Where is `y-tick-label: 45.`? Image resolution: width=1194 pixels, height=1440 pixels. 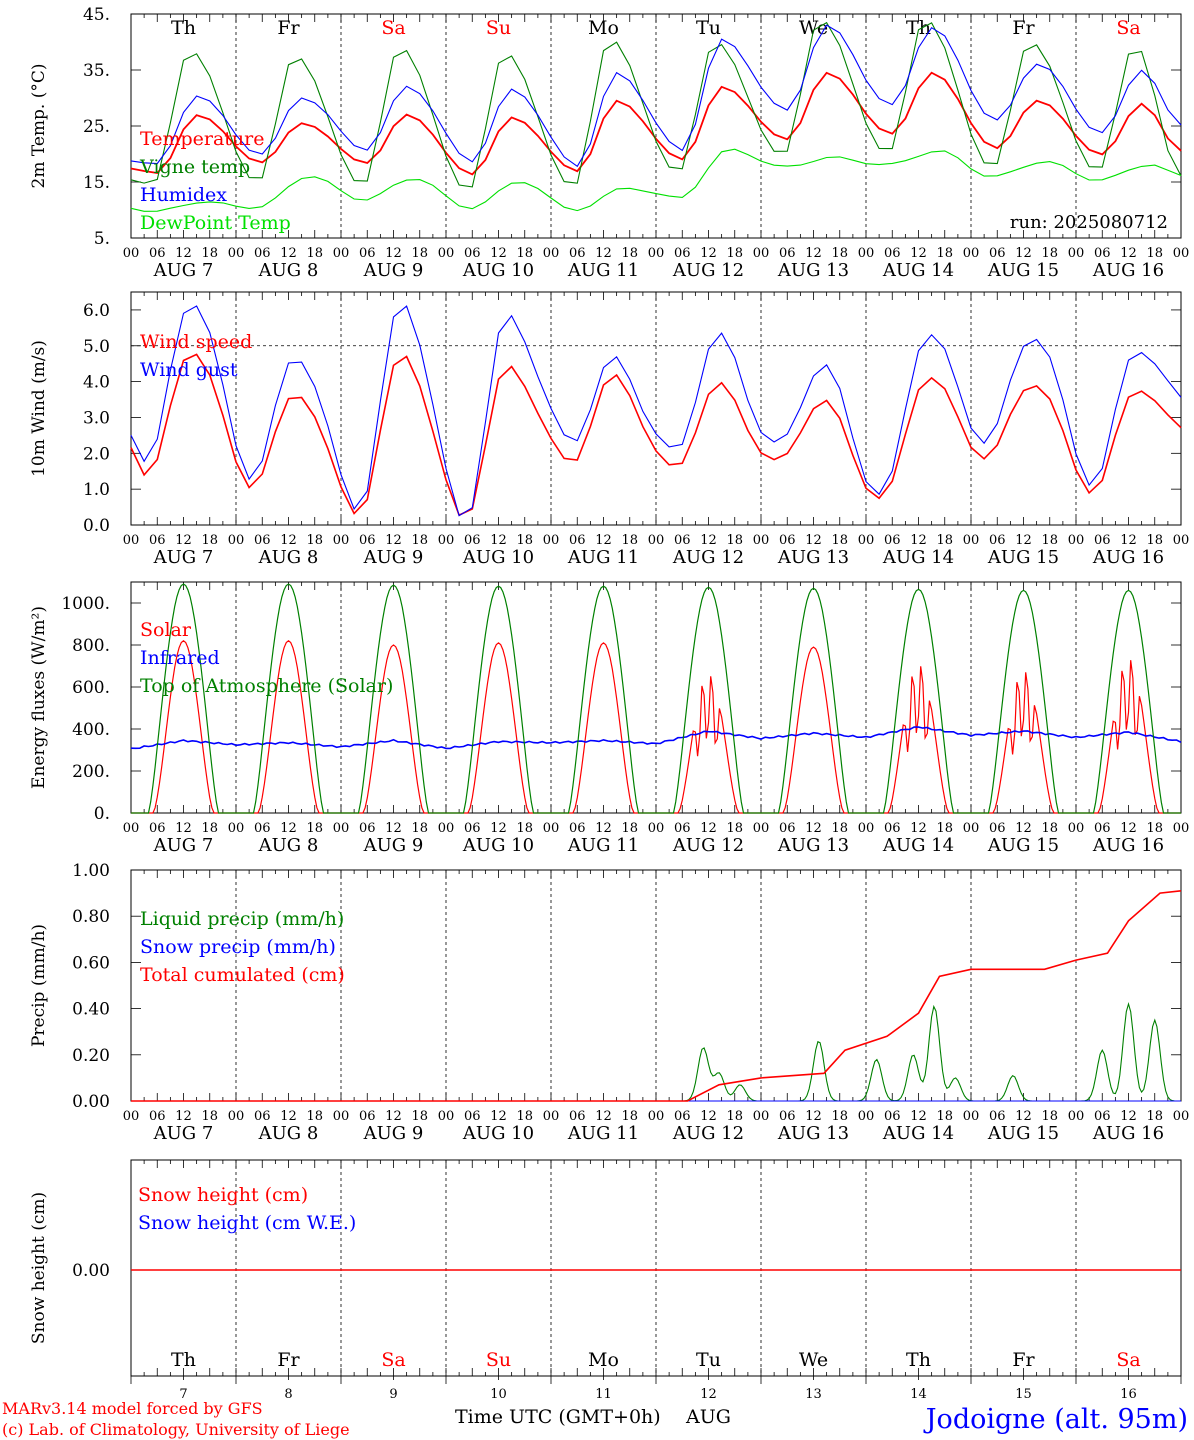
y-tick-label: 45. is located at coordinates (96, 15).